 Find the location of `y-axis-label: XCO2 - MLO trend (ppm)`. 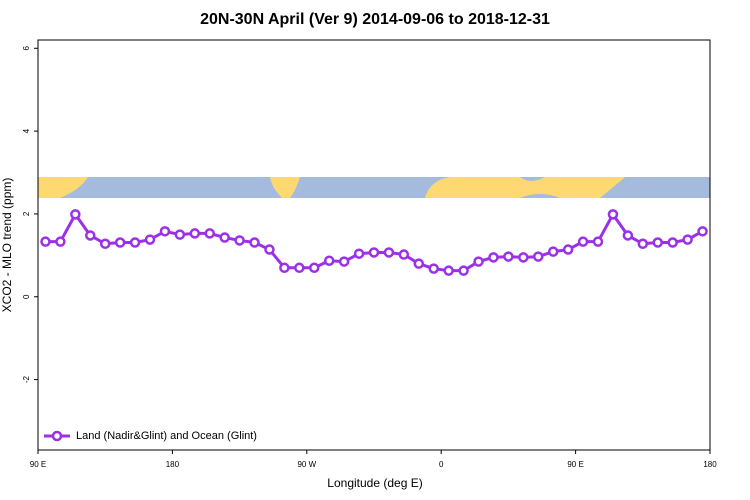

y-axis-label: XCO2 - MLO trend (ppm) is located at coordinates (7, 245).